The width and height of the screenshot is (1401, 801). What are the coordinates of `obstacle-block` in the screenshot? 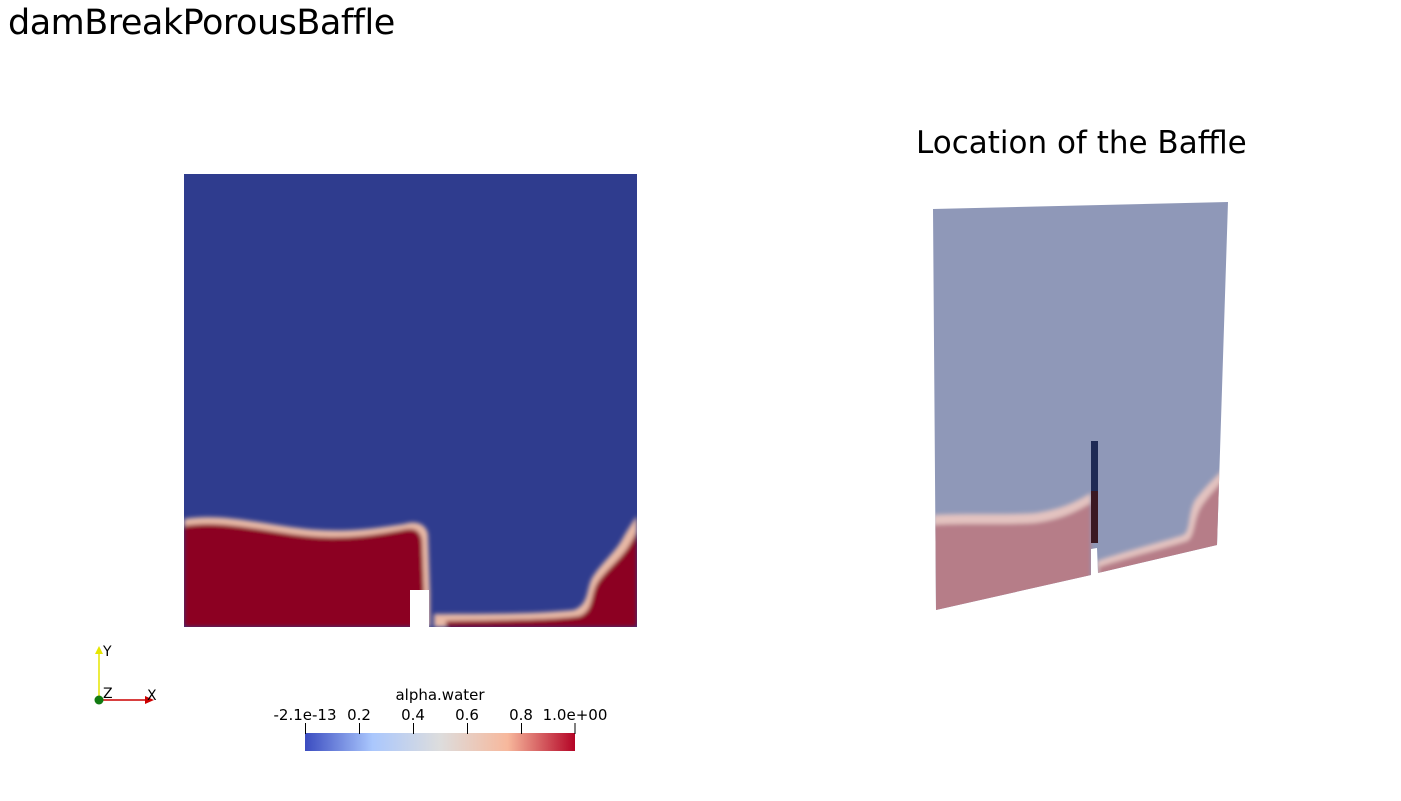 It's located at (419, 608).